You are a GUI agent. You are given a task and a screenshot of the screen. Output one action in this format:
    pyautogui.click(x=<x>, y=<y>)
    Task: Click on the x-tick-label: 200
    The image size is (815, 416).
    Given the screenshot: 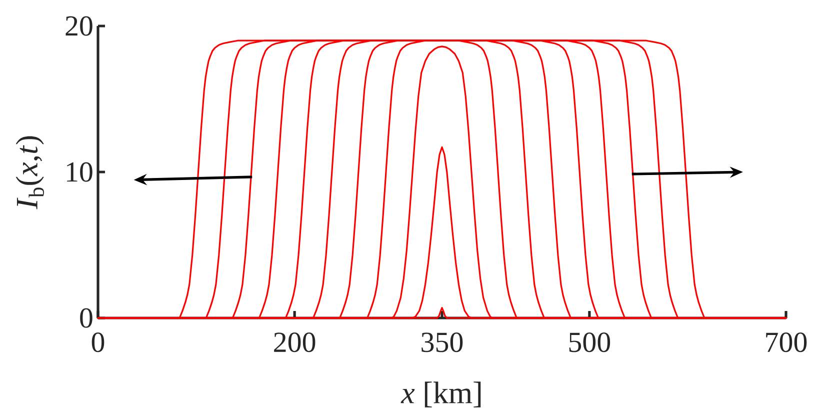 What is the action you would take?
    pyautogui.click(x=295, y=342)
    